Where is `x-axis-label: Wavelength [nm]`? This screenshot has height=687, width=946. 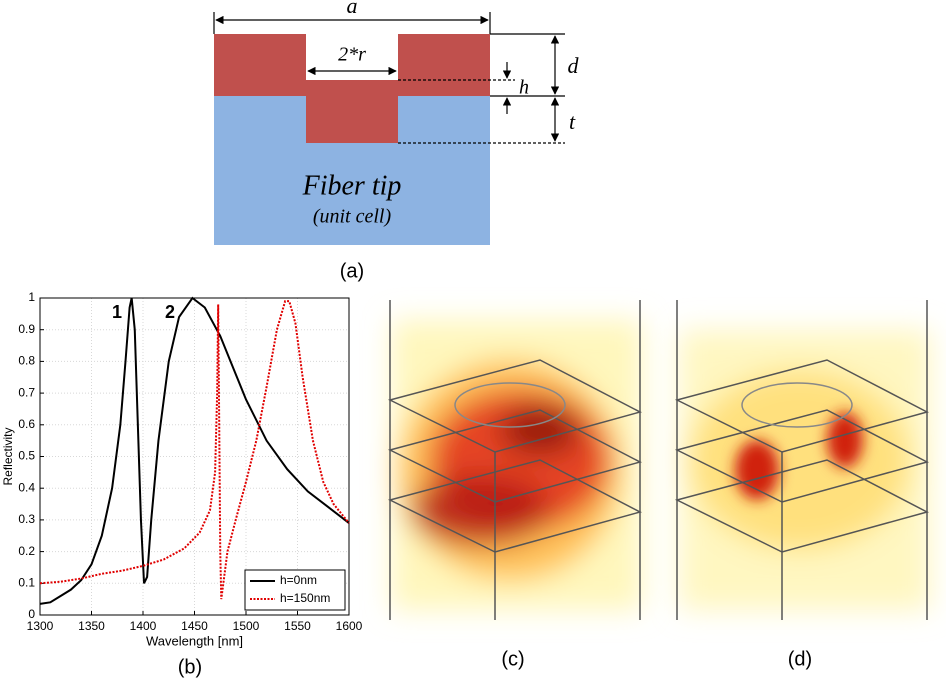 x-axis-label: Wavelength [nm] is located at coordinates (194, 640).